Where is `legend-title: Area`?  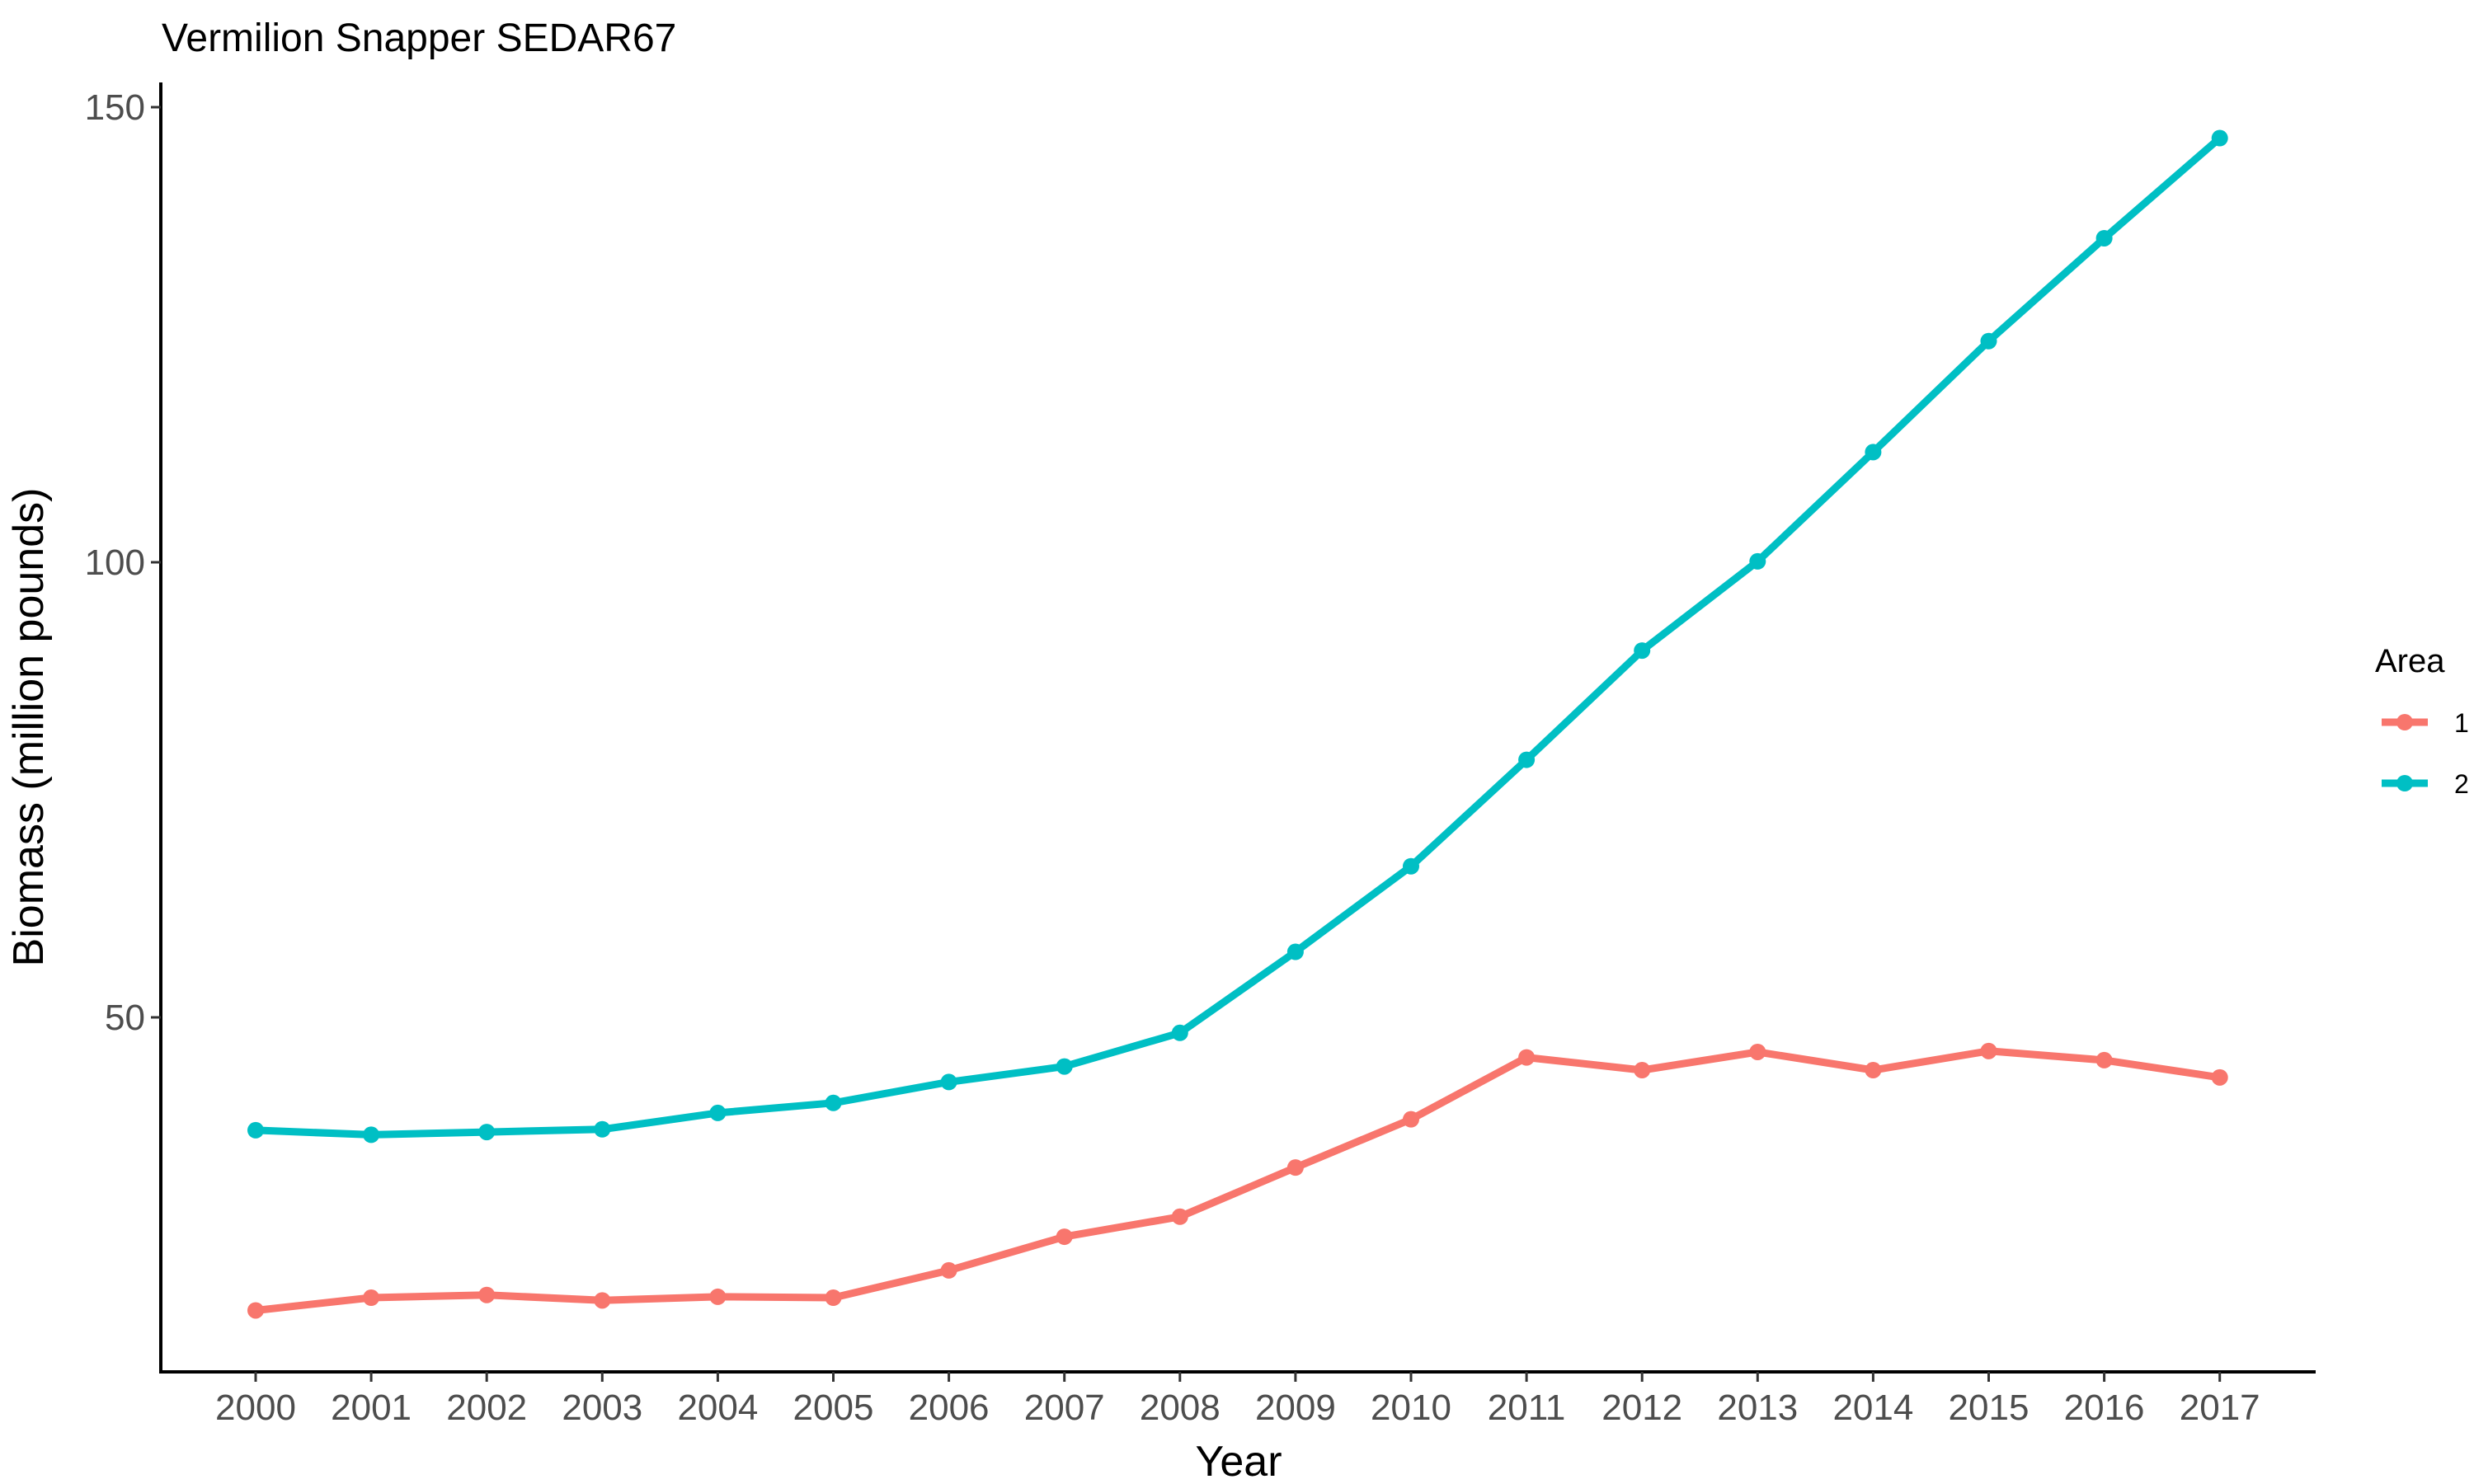 legend-title: Area is located at coordinates (2410, 661).